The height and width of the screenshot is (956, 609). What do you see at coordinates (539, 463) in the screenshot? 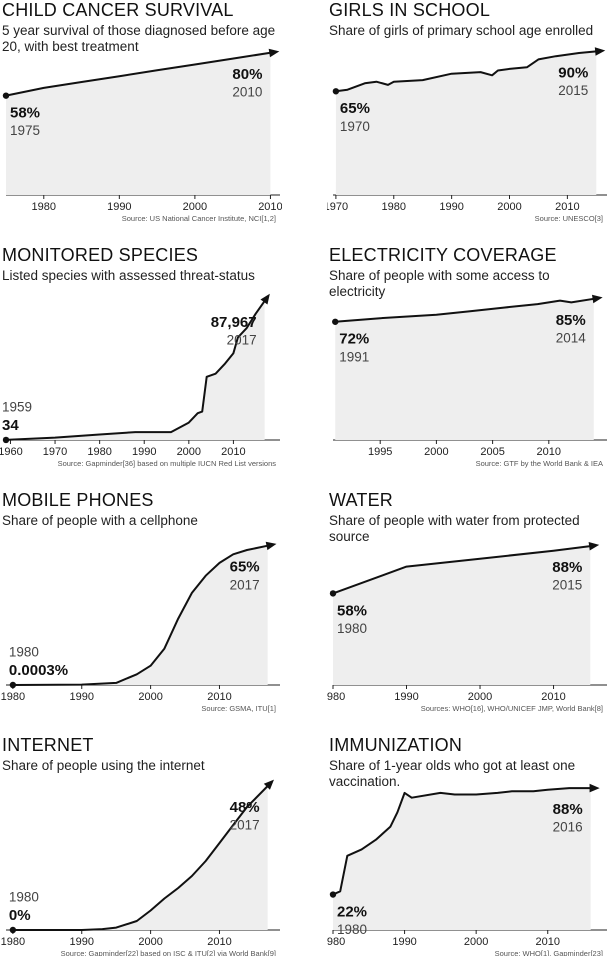
I see `source: Source: GTF by the World Bank & IEA` at bounding box center [539, 463].